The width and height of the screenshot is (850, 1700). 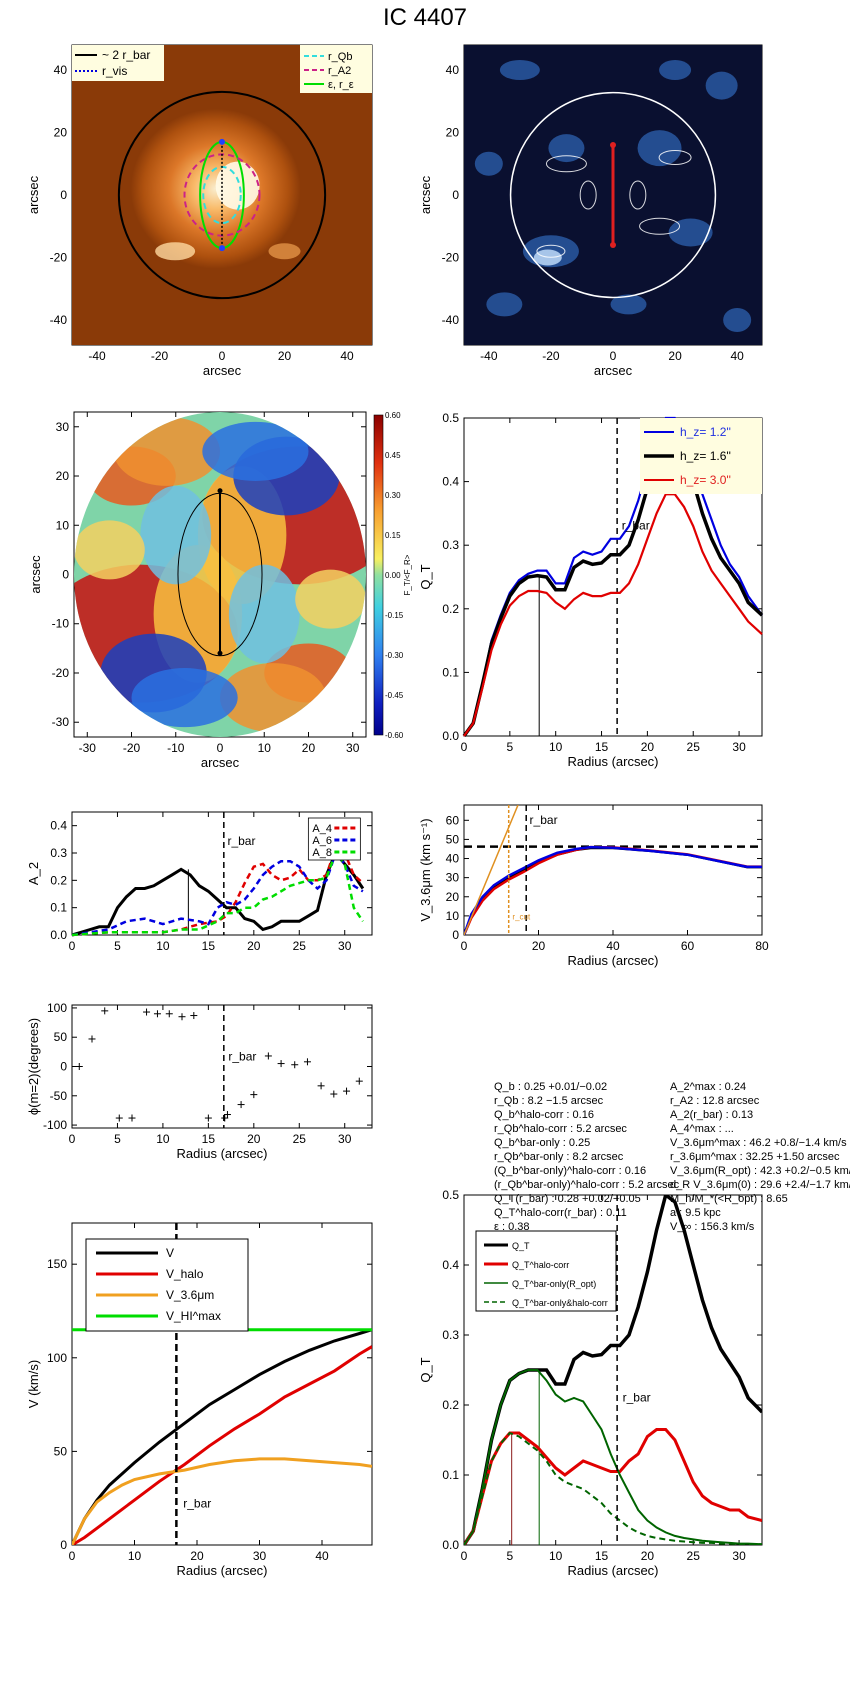 What do you see at coordinates (570, 1171) in the screenshot?
I see `param-left-6: (Q_b^bar-only)^halo-corr : 0.16` at bounding box center [570, 1171].